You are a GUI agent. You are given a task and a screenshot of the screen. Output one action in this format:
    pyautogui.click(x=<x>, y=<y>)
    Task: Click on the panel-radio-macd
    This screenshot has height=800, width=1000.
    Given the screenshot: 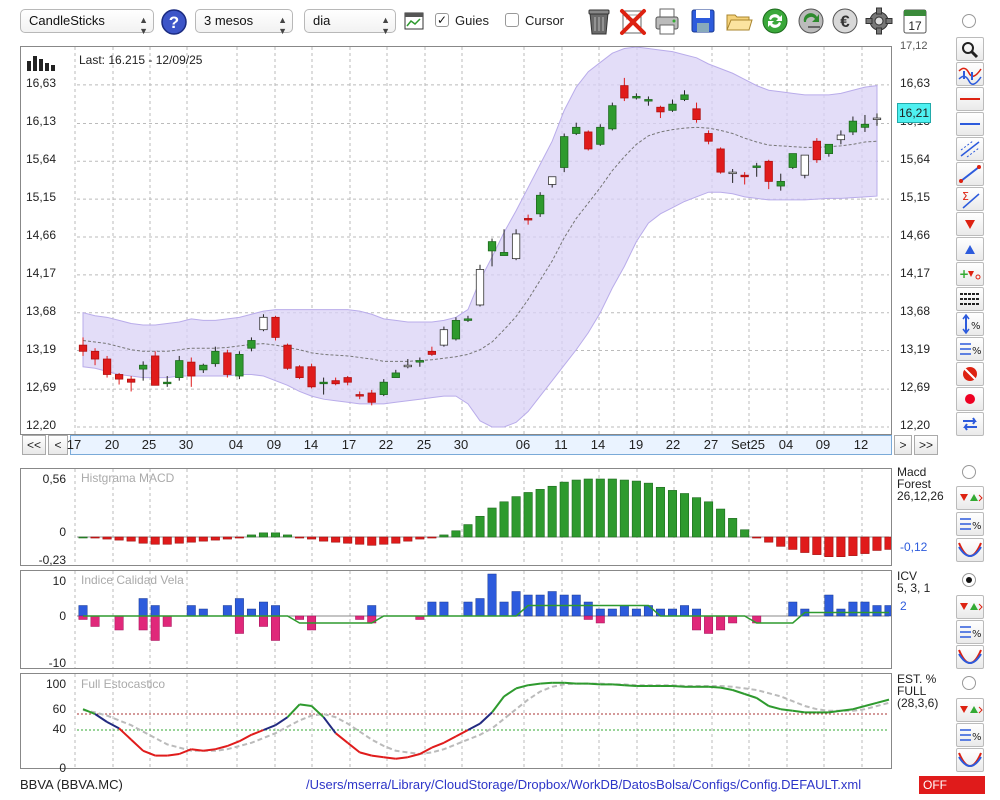 What is the action you would take?
    pyautogui.click(x=969, y=472)
    